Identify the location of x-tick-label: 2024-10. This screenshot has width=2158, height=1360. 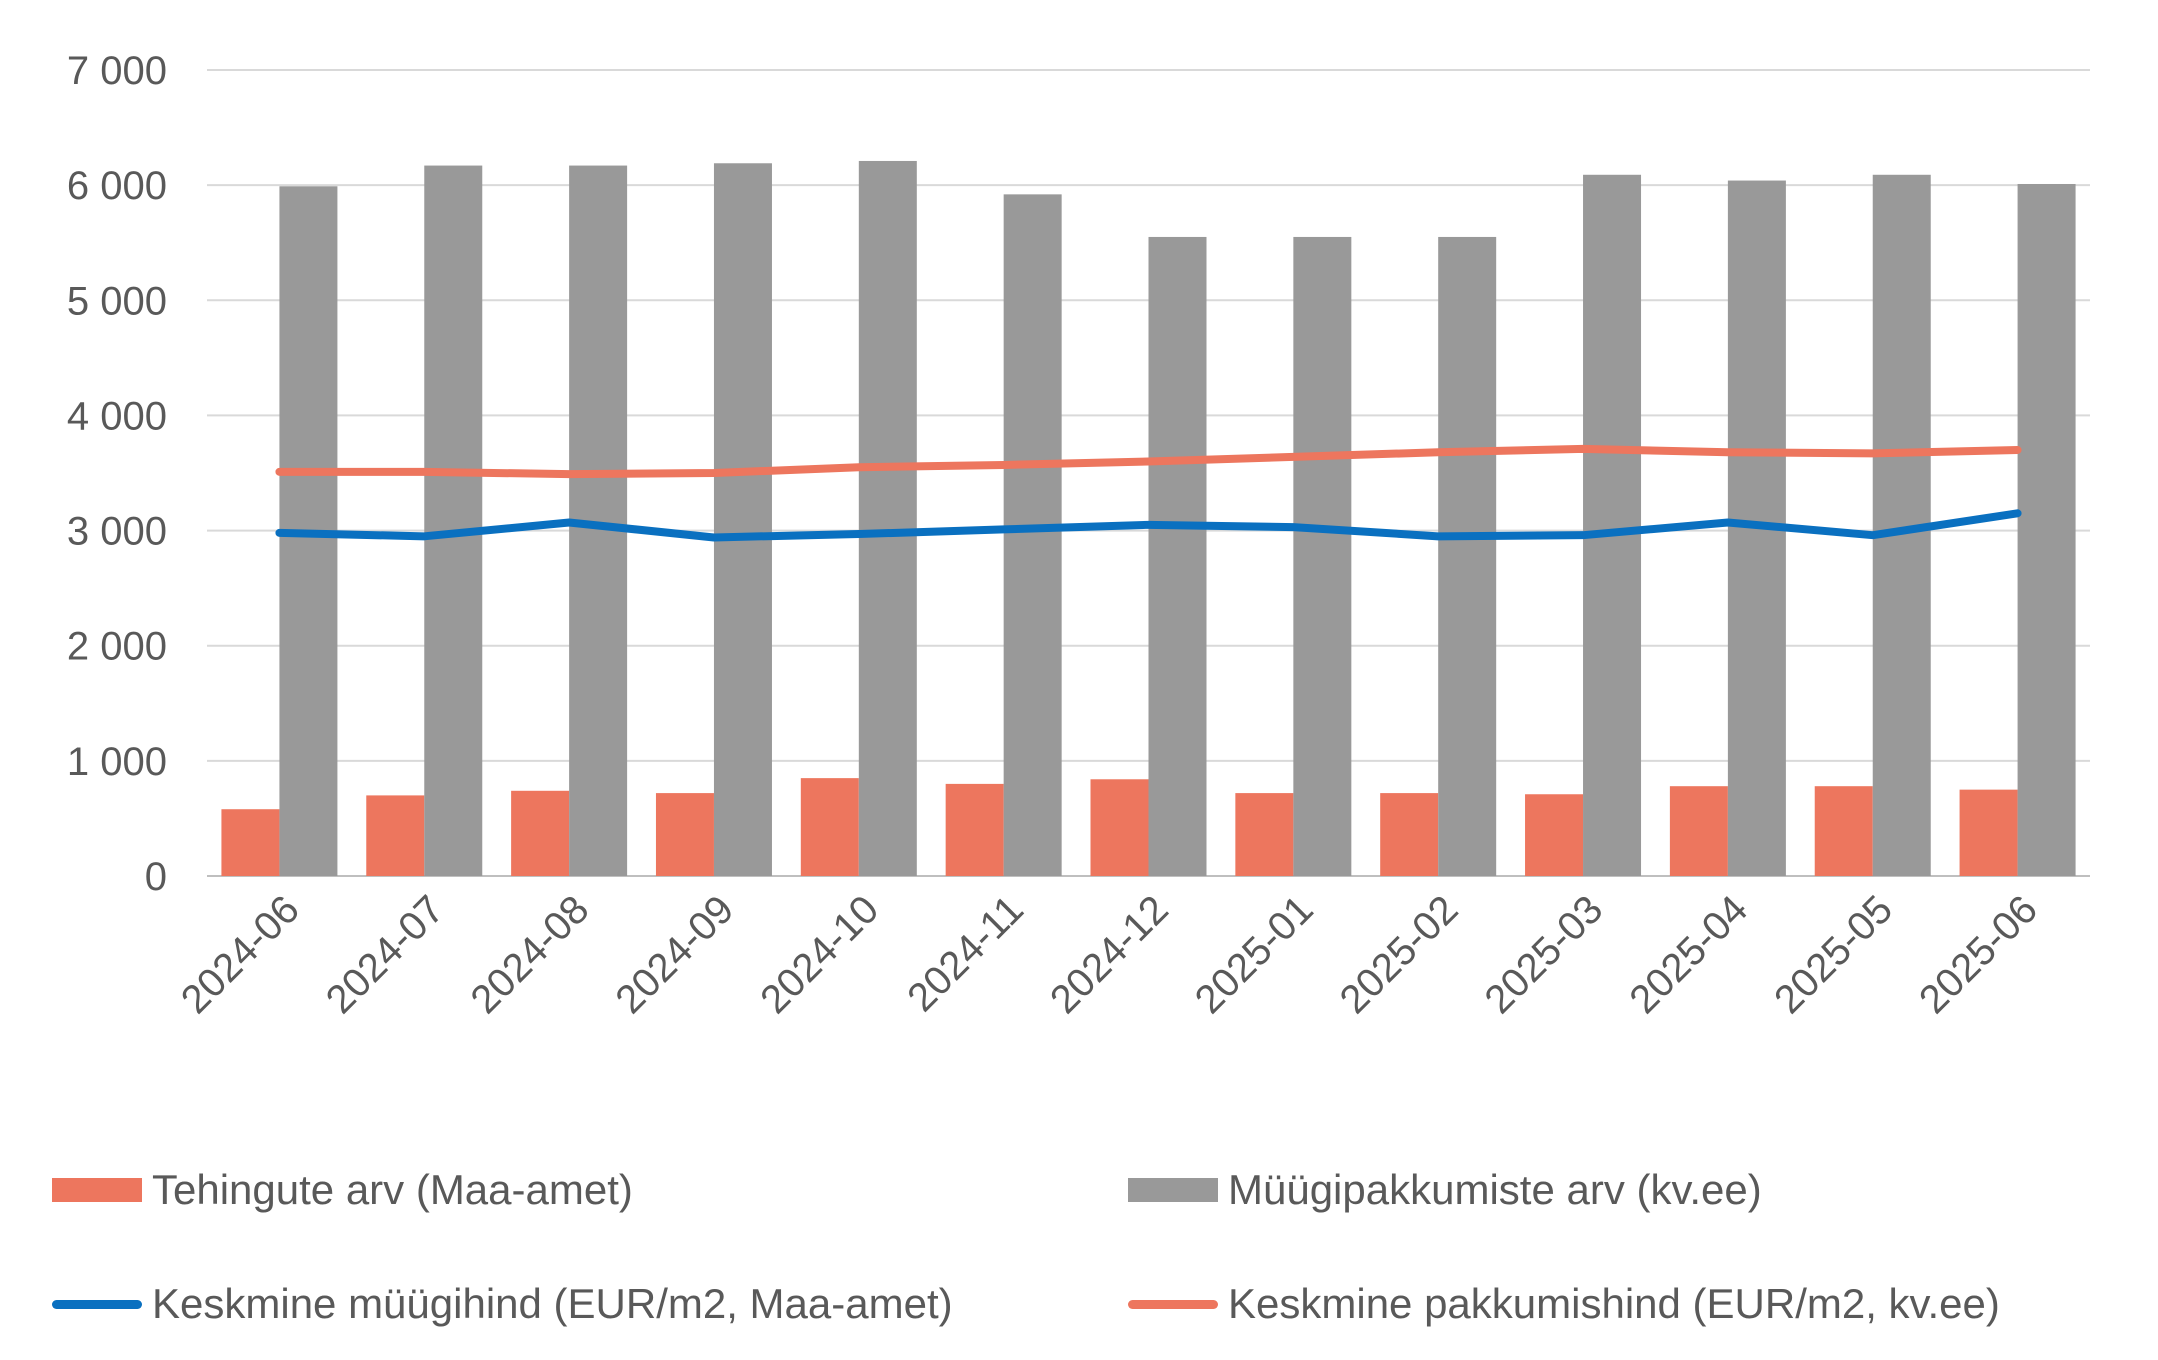
(819, 954).